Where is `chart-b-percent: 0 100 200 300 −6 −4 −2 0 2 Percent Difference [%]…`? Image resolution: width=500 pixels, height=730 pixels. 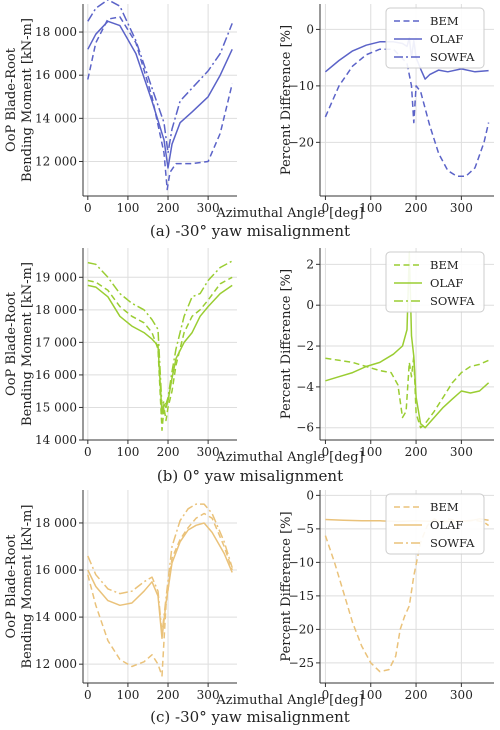
chart-b-percent: 0 100 200 300 −6 −4 −2 0 2 Percent Difference [%]… is located at coordinates (386, 353).